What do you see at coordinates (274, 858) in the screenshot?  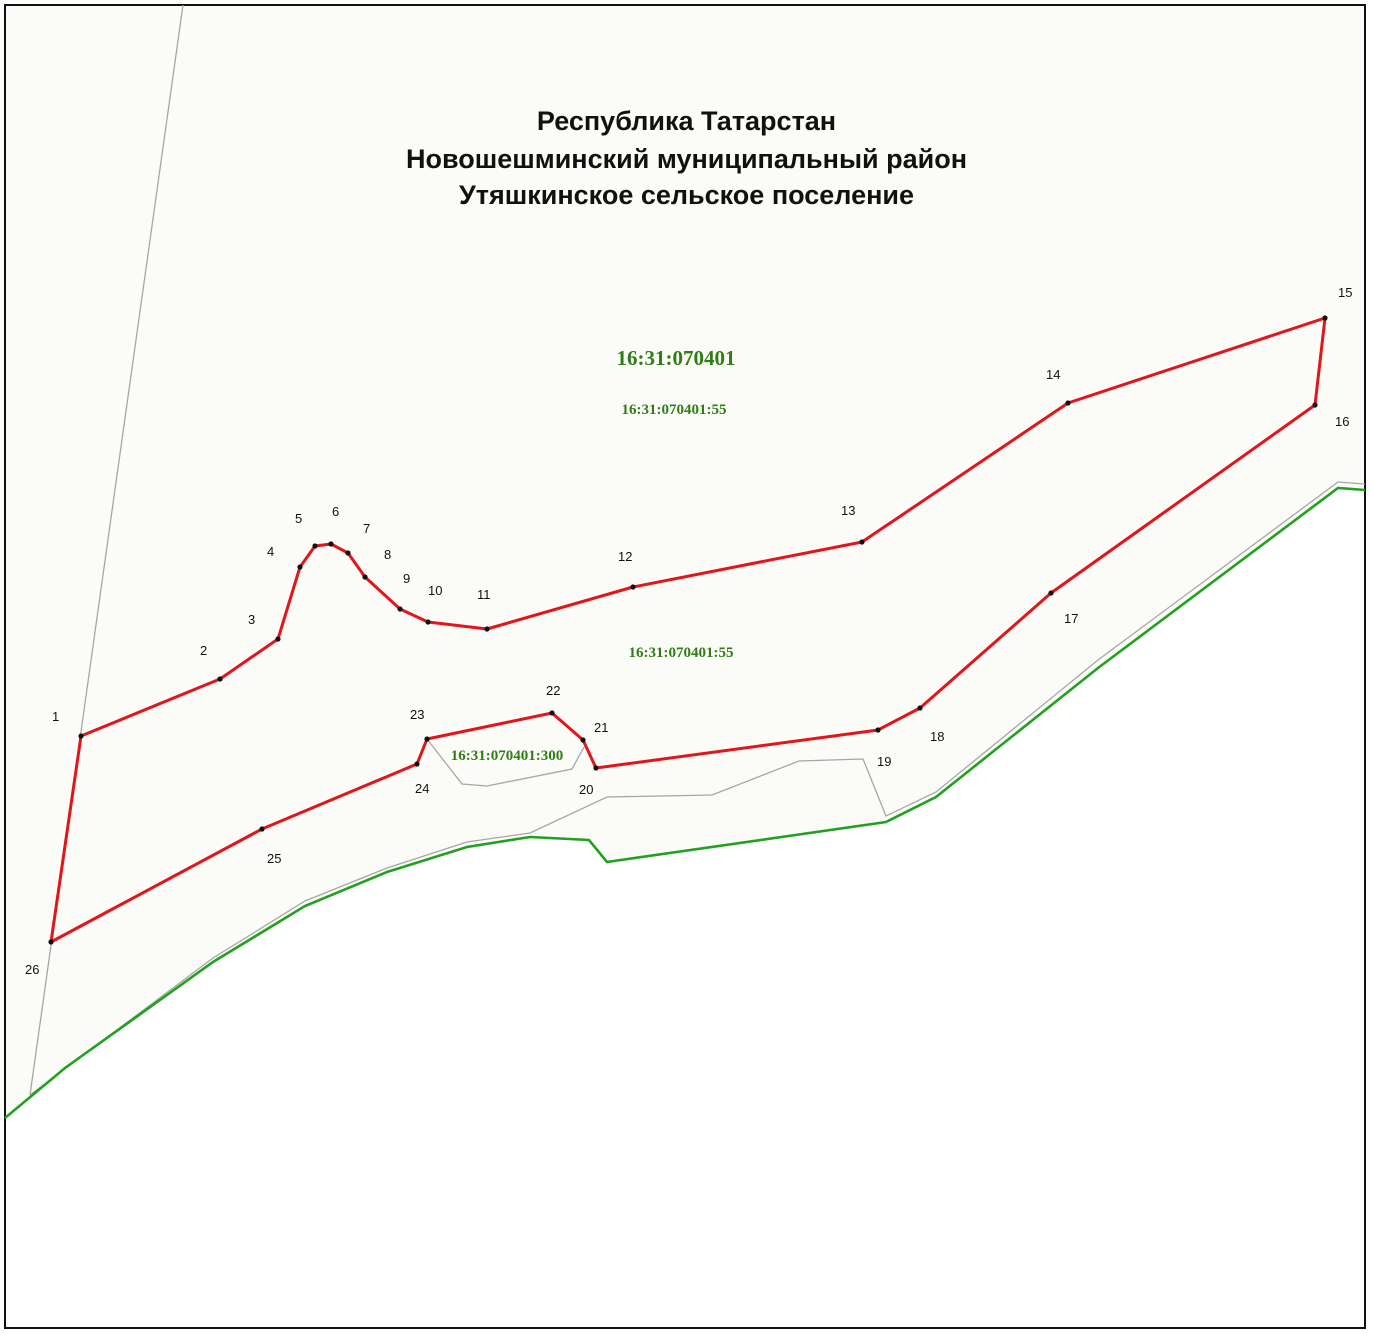 I see `point-label-25: 25` at bounding box center [274, 858].